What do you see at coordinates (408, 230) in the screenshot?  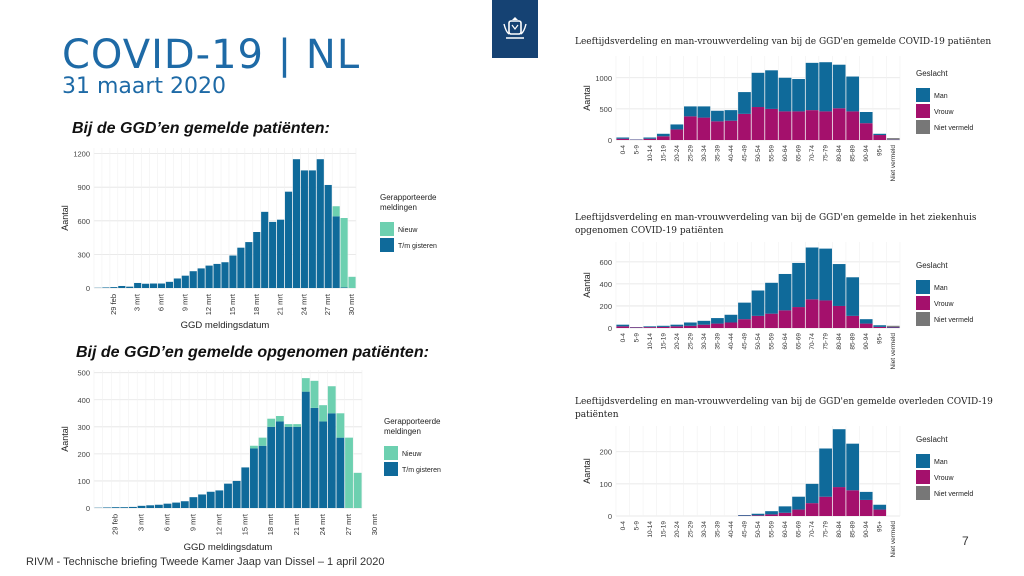 I see `legend-item: Nieuw` at bounding box center [408, 230].